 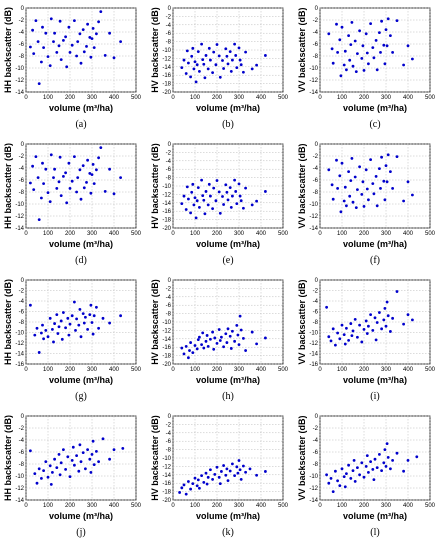 What do you see at coordinates (302, 321) in the screenshot?
I see `y-axis-label: VV backscatter (dB)` at bounding box center [302, 321].